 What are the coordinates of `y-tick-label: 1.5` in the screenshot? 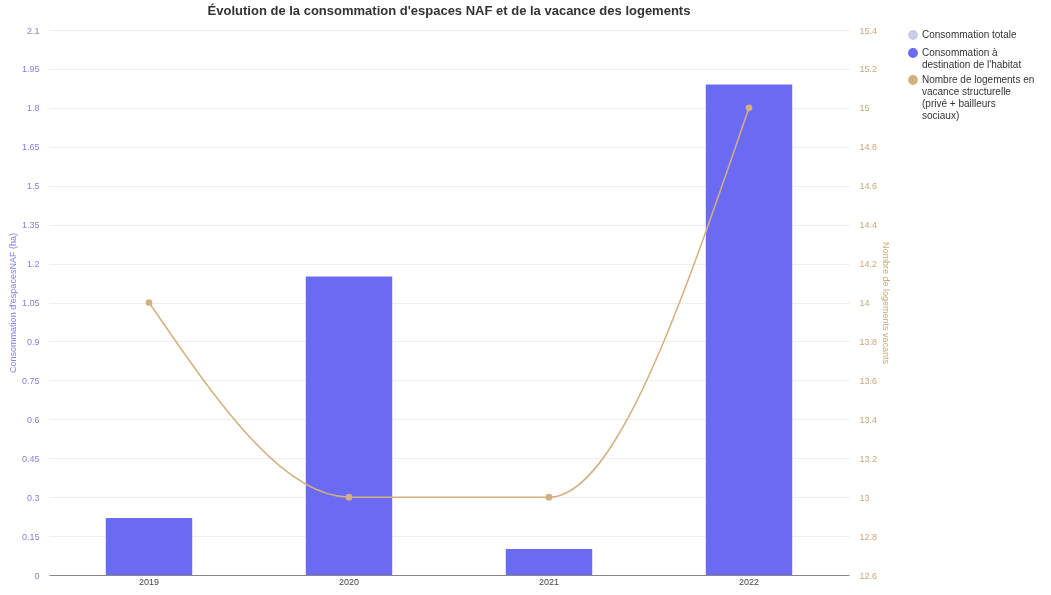 It's located at (33, 186).